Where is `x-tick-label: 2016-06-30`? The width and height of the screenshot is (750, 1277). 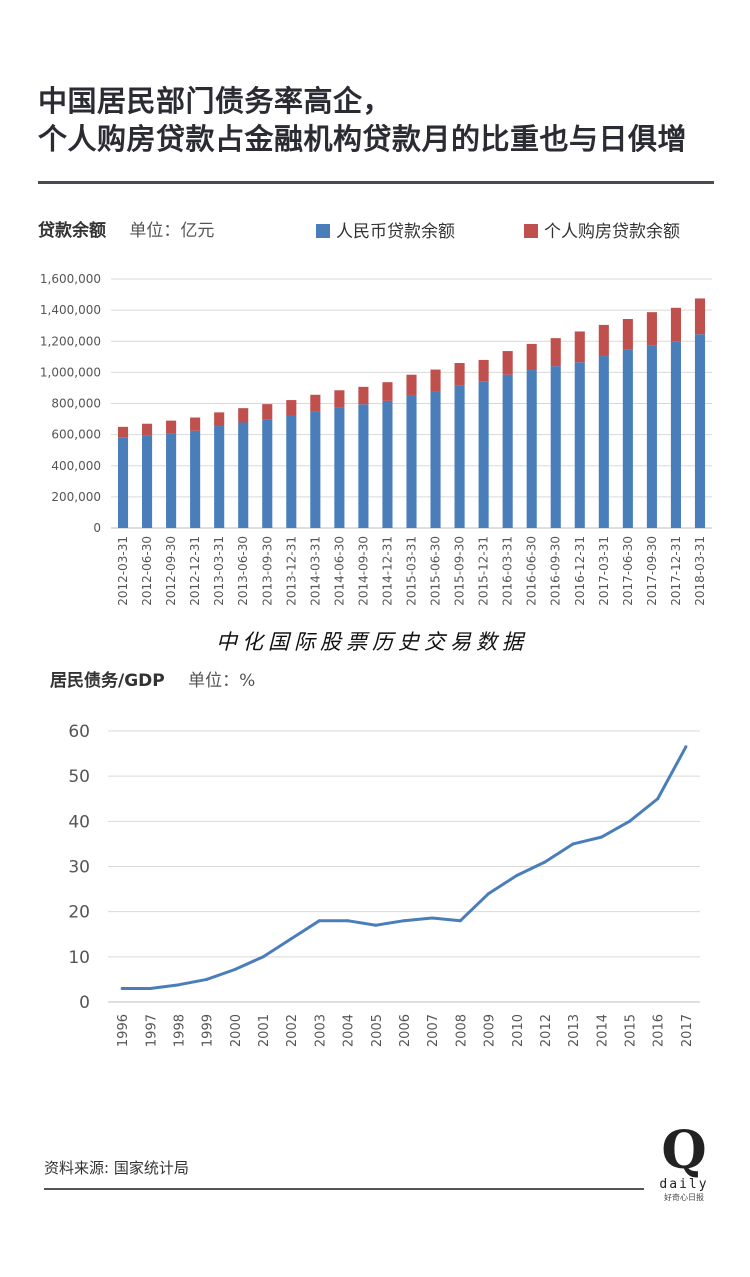 x-tick-label: 2016-06-30 is located at coordinates (532, 571).